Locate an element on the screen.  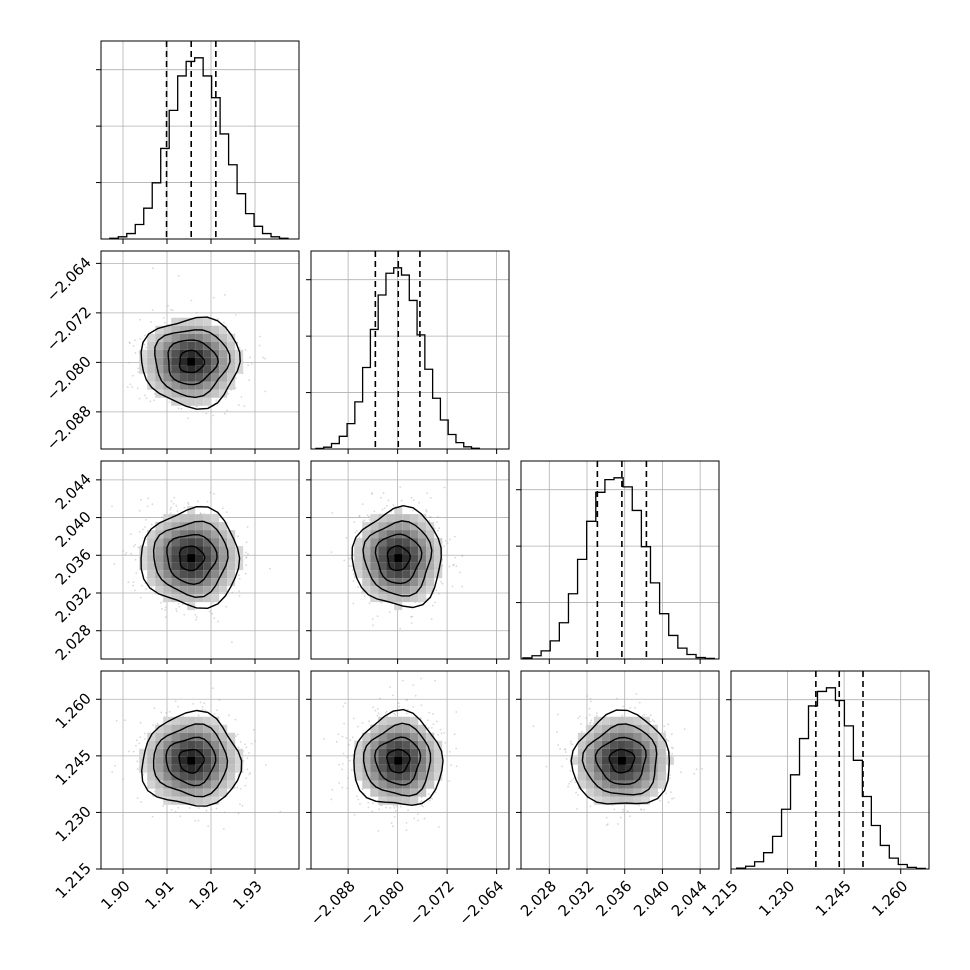
contour-level is located at coordinates (396, 556).